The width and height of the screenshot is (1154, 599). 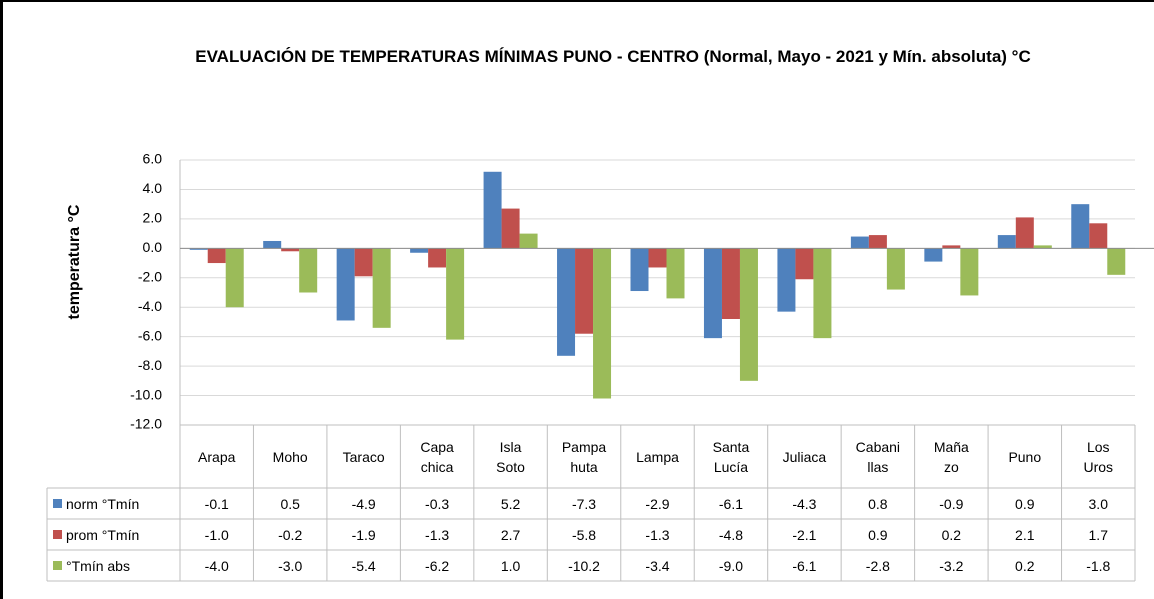 What do you see at coordinates (730, 565) in the screenshot?
I see `table-value: -9.0` at bounding box center [730, 565].